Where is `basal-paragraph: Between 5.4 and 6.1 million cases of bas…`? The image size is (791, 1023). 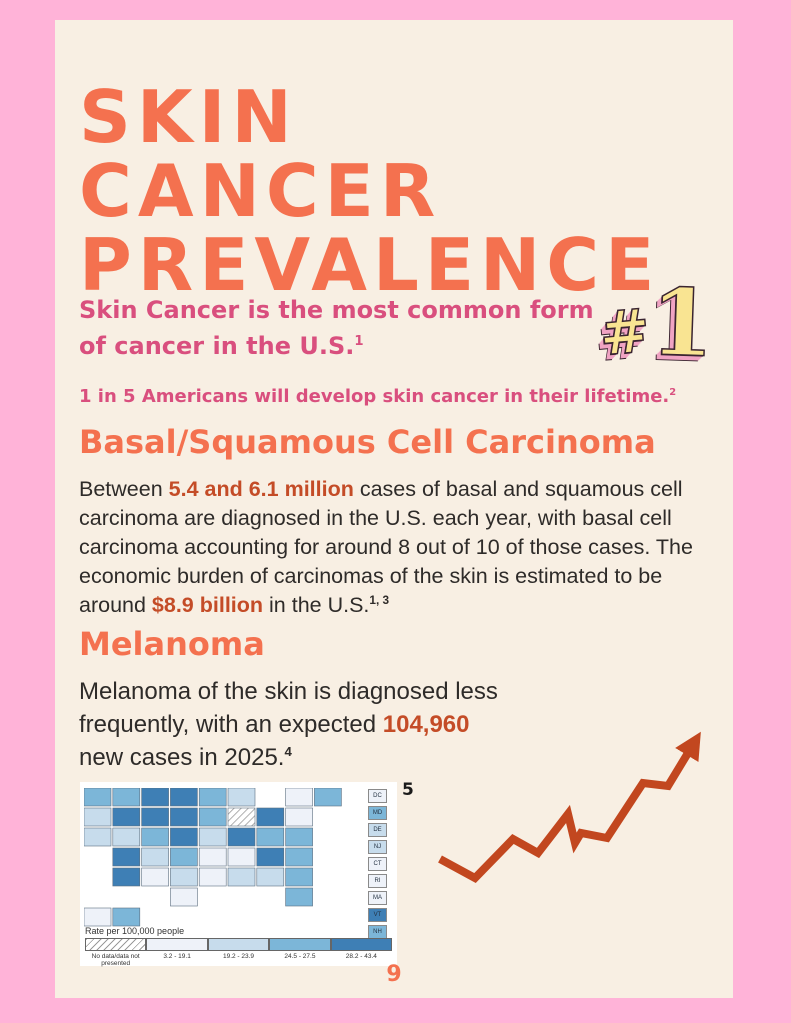
basal-paragraph: Between 5.4 and 6.1 million cases of bas… is located at coordinates (386, 547).